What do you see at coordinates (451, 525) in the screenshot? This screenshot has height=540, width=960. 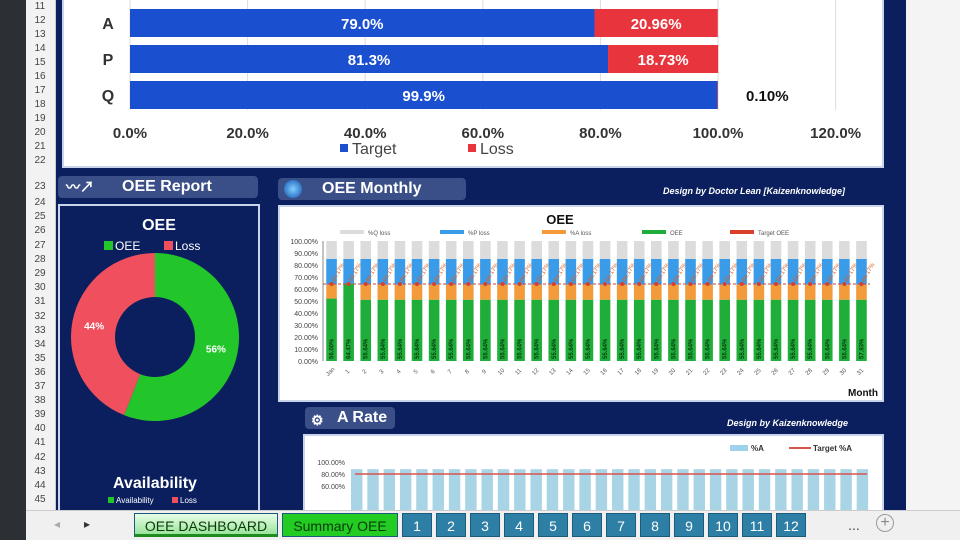 I see `sheet-tab: 2` at bounding box center [451, 525].